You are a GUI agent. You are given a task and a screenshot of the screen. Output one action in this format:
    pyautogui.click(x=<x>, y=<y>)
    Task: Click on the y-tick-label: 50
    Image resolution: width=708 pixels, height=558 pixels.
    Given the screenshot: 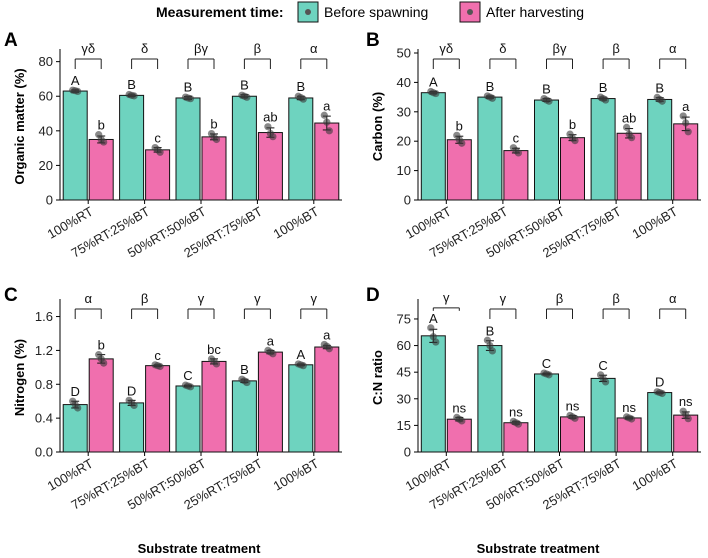 What is the action you would take?
    pyautogui.click(x=404, y=53)
    